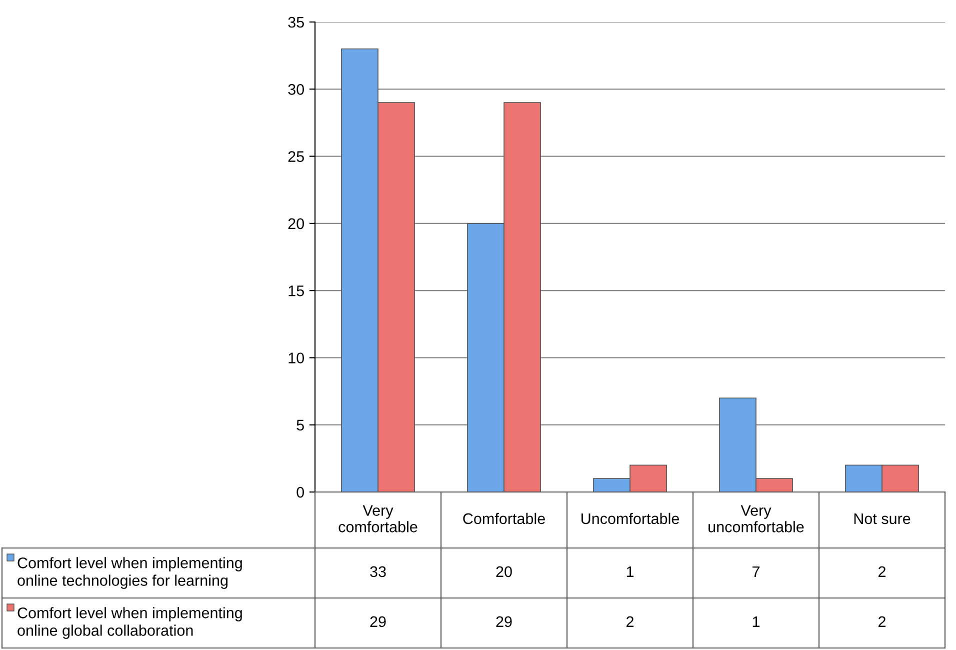 The width and height of the screenshot is (956, 650). I want to click on x-tick-label: Not sure, so click(882, 518).